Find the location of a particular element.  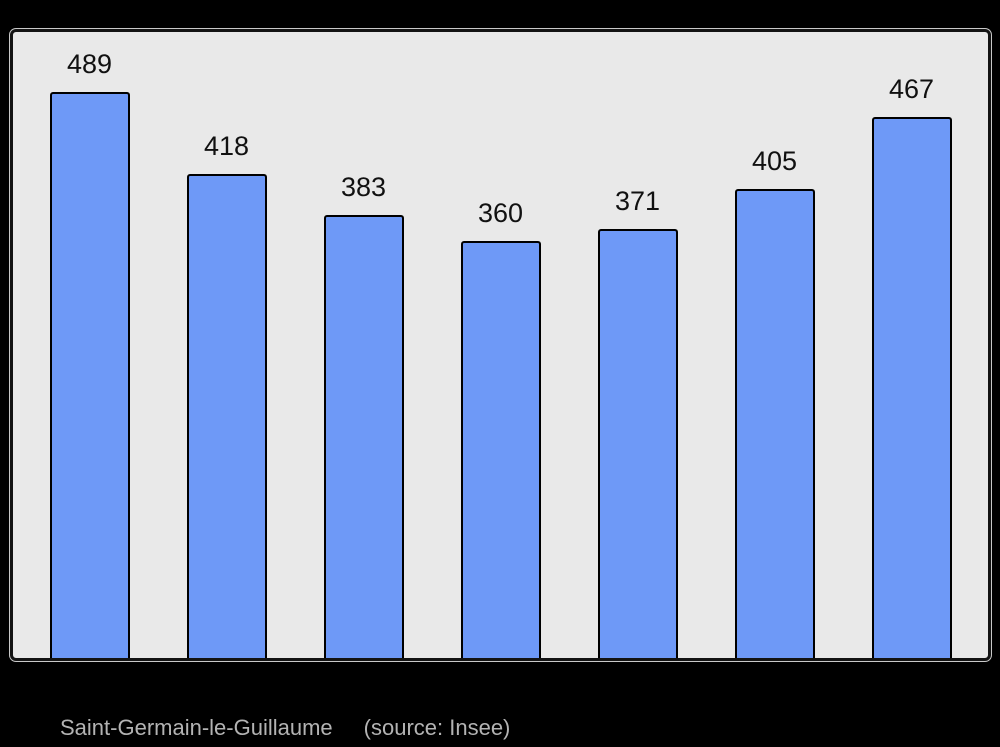

caption-source: (source: Insee) is located at coordinates (437, 727).